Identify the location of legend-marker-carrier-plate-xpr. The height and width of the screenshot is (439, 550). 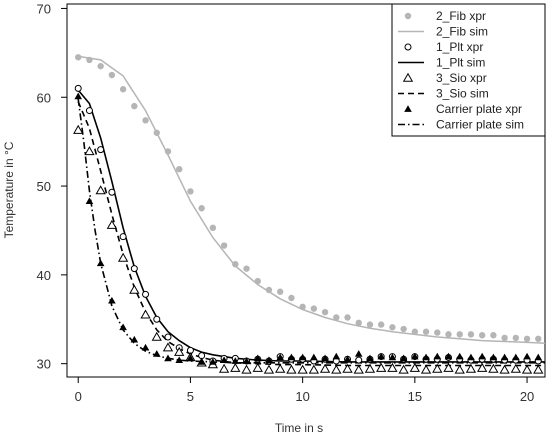
(408, 108).